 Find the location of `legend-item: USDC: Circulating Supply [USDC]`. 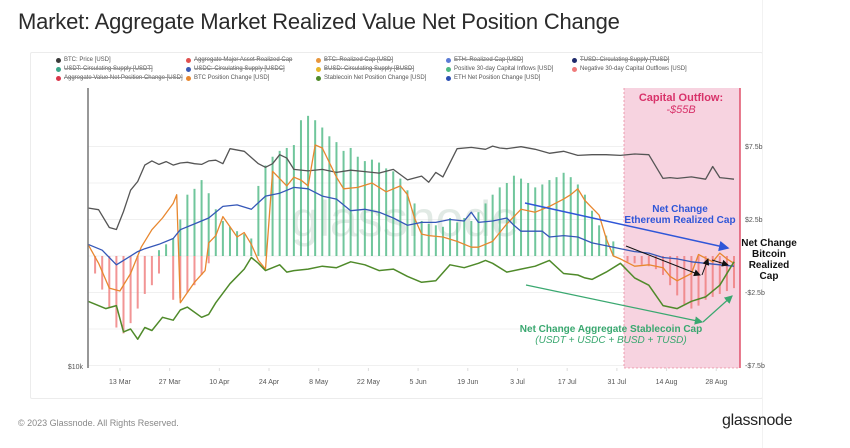

legend-item: USDC: Circulating Supply [USDC] is located at coordinates (235, 69).